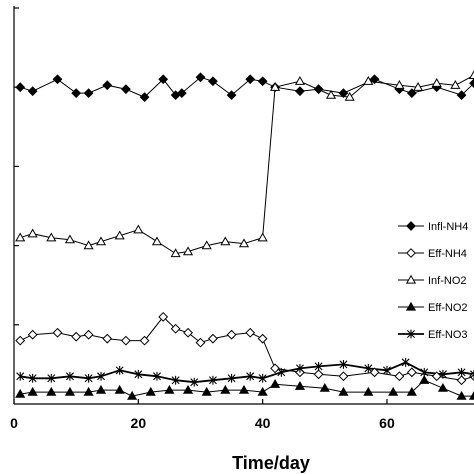  What do you see at coordinates (387, 423) in the screenshot?
I see `x-tick-label: 60` at bounding box center [387, 423].